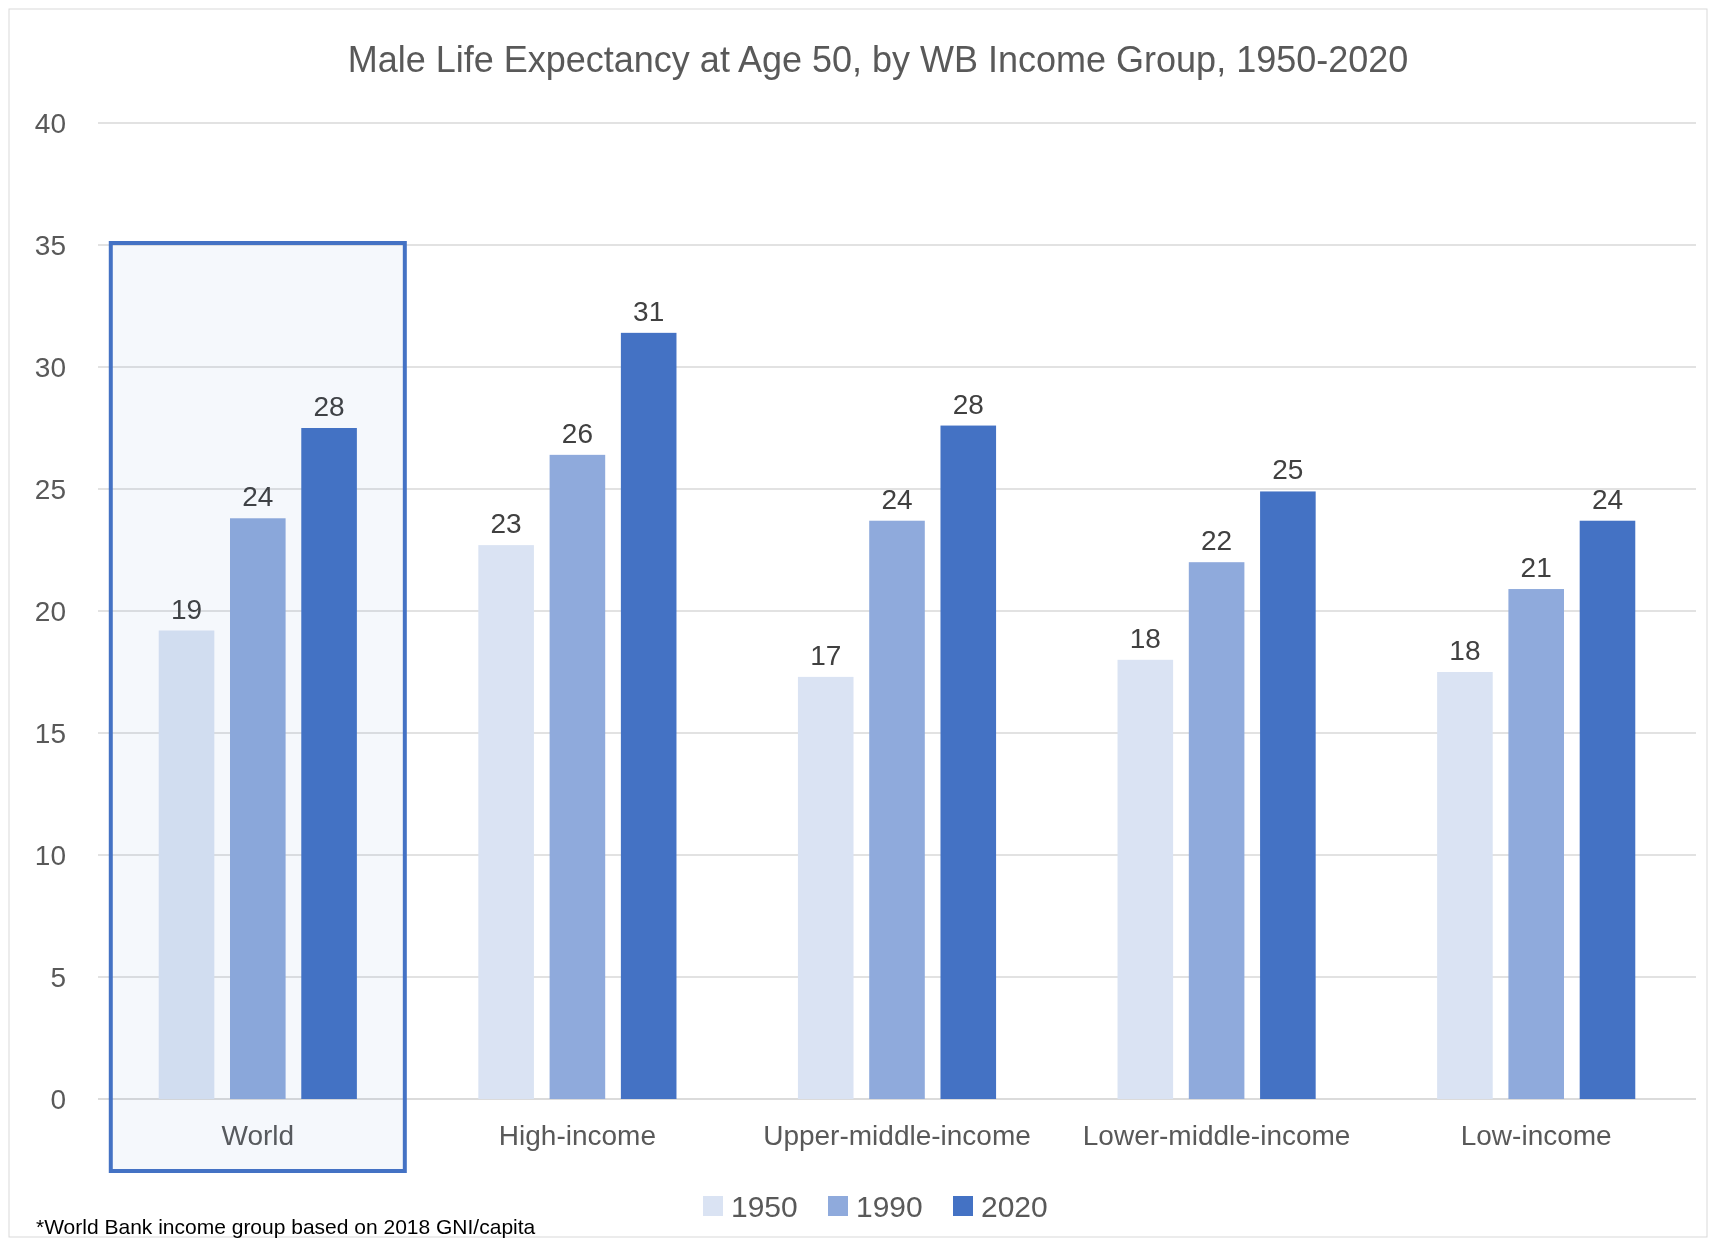 This screenshot has width=1719, height=1242. What do you see at coordinates (577, 433) in the screenshot?
I see `data-label: 26` at bounding box center [577, 433].